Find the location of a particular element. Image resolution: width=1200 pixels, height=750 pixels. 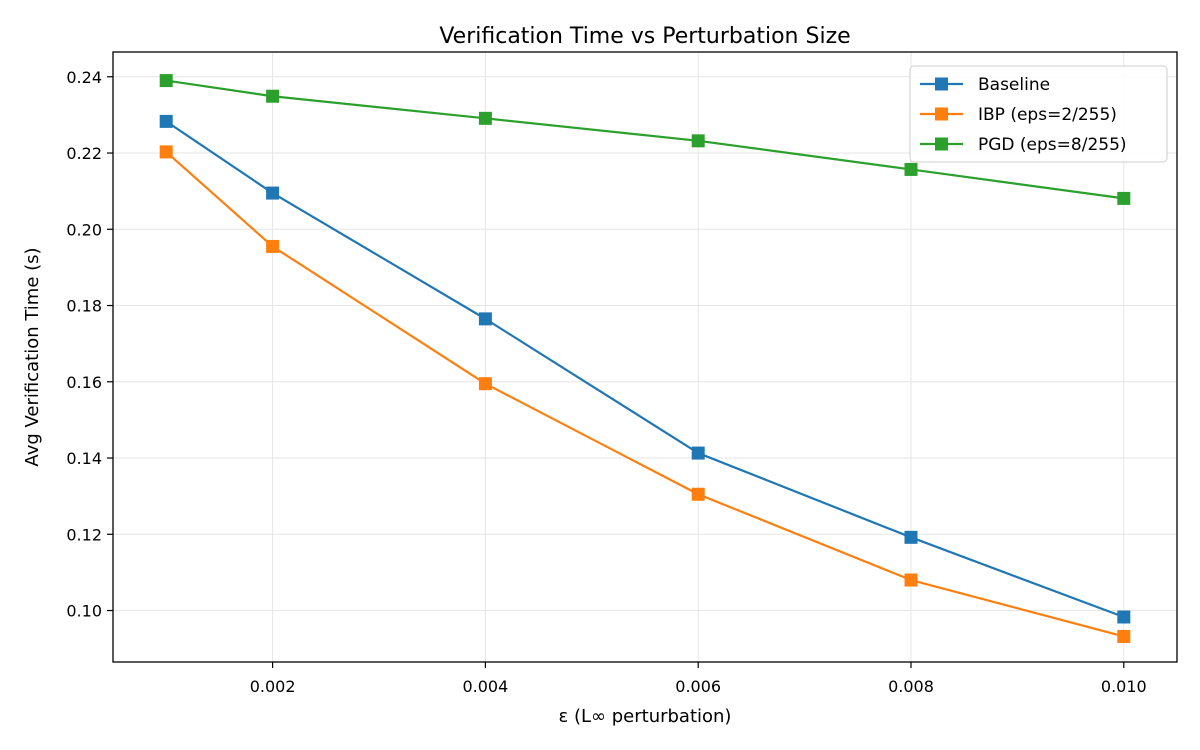

legend-item: IBP (eps=2/255) is located at coordinates (1018, 115).